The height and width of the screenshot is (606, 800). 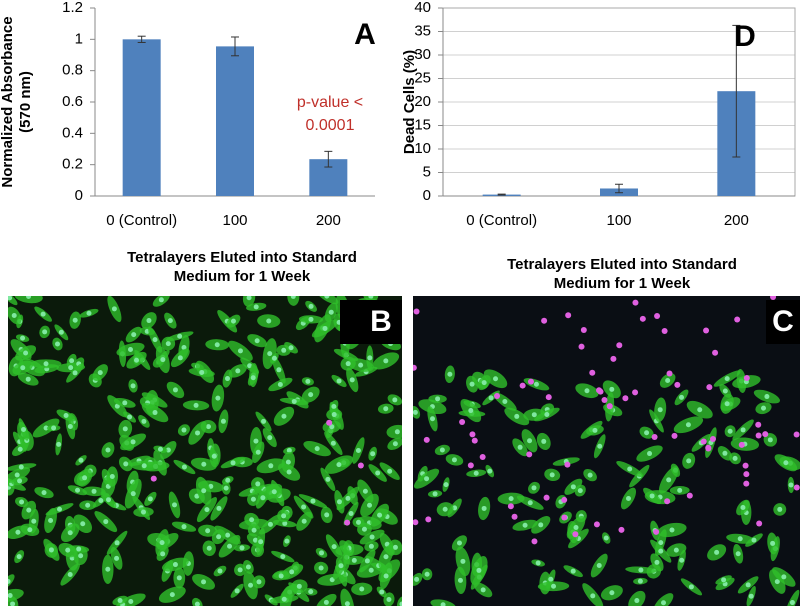 I want to click on y-tick-label: 0.6, so click(x=72, y=101).